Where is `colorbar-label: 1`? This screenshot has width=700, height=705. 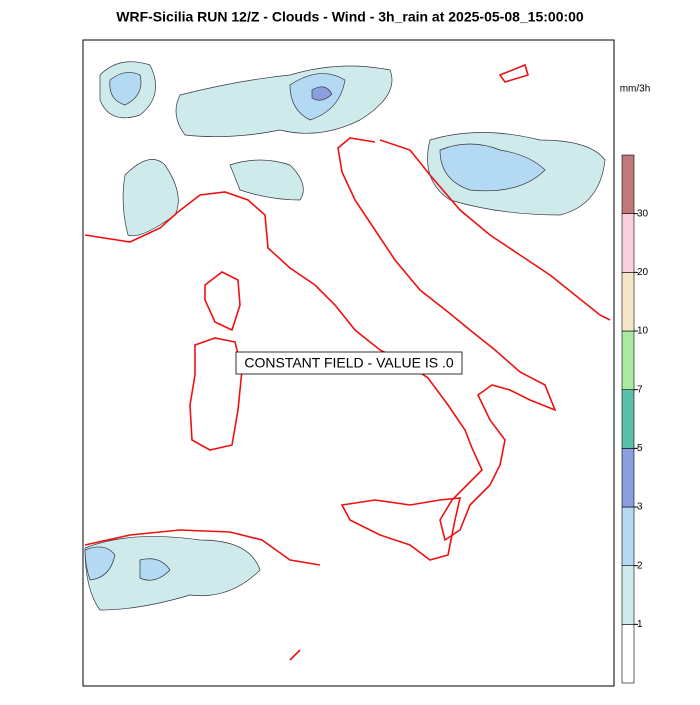 colorbar-label: 1 is located at coordinates (640, 624).